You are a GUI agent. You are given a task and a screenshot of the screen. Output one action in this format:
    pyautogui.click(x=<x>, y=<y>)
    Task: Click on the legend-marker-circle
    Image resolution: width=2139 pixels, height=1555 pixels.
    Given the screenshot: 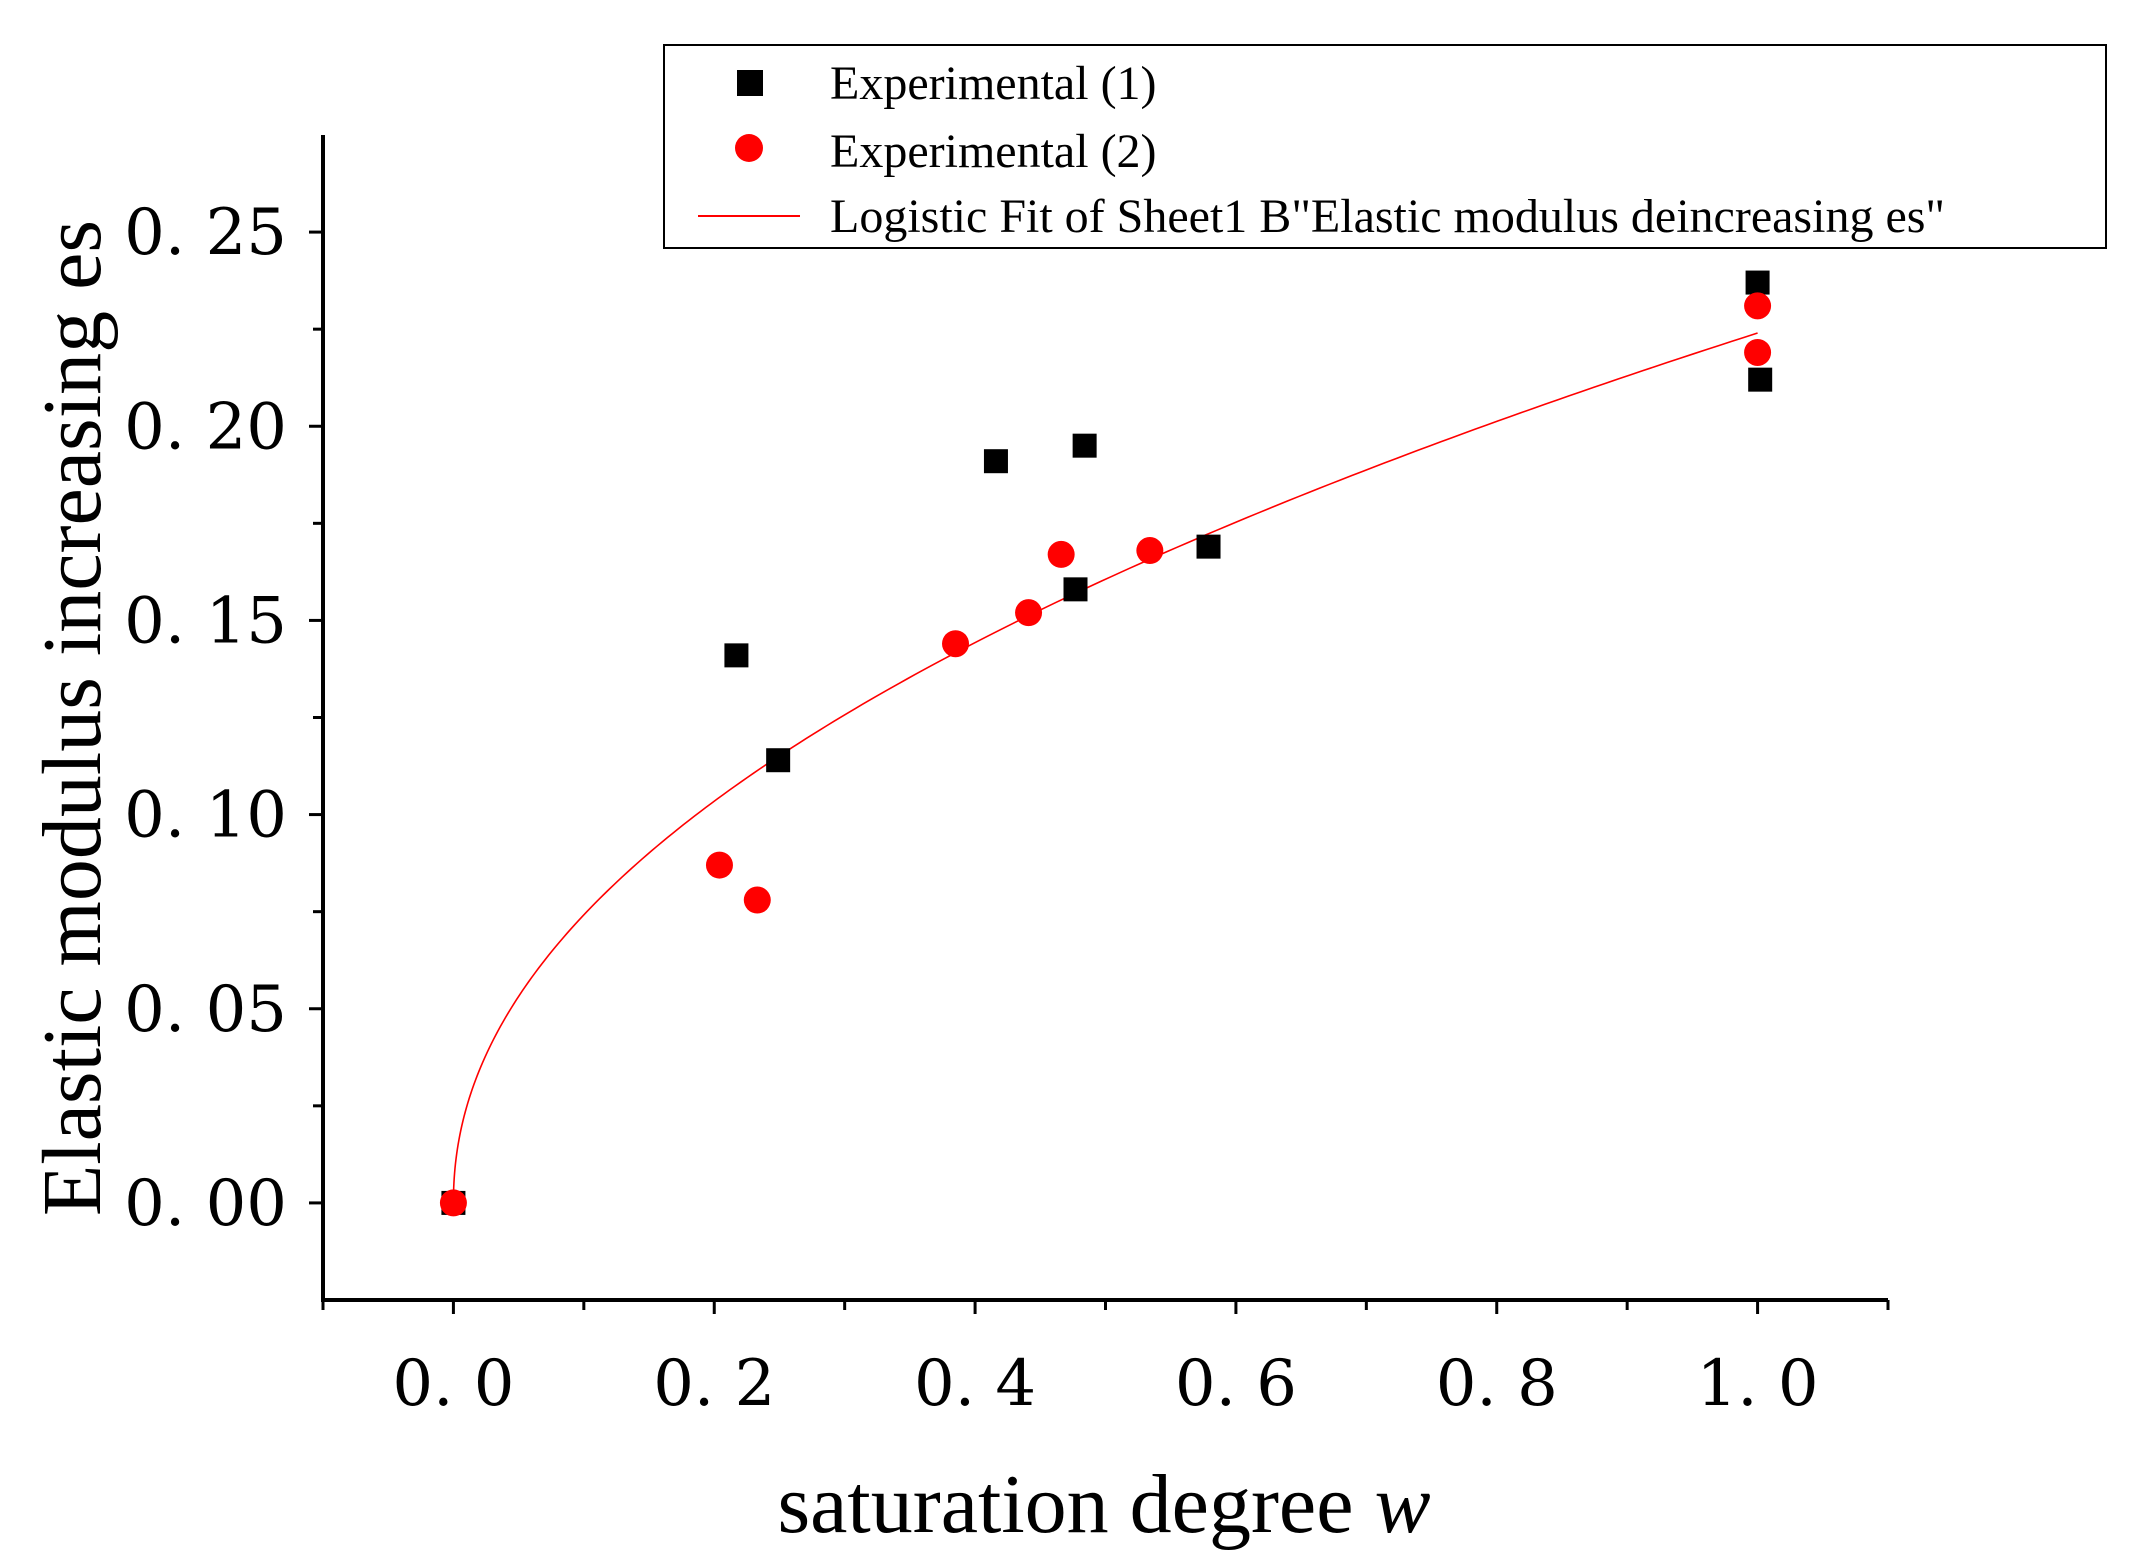 What is the action you would take?
    pyautogui.click(x=749, y=148)
    